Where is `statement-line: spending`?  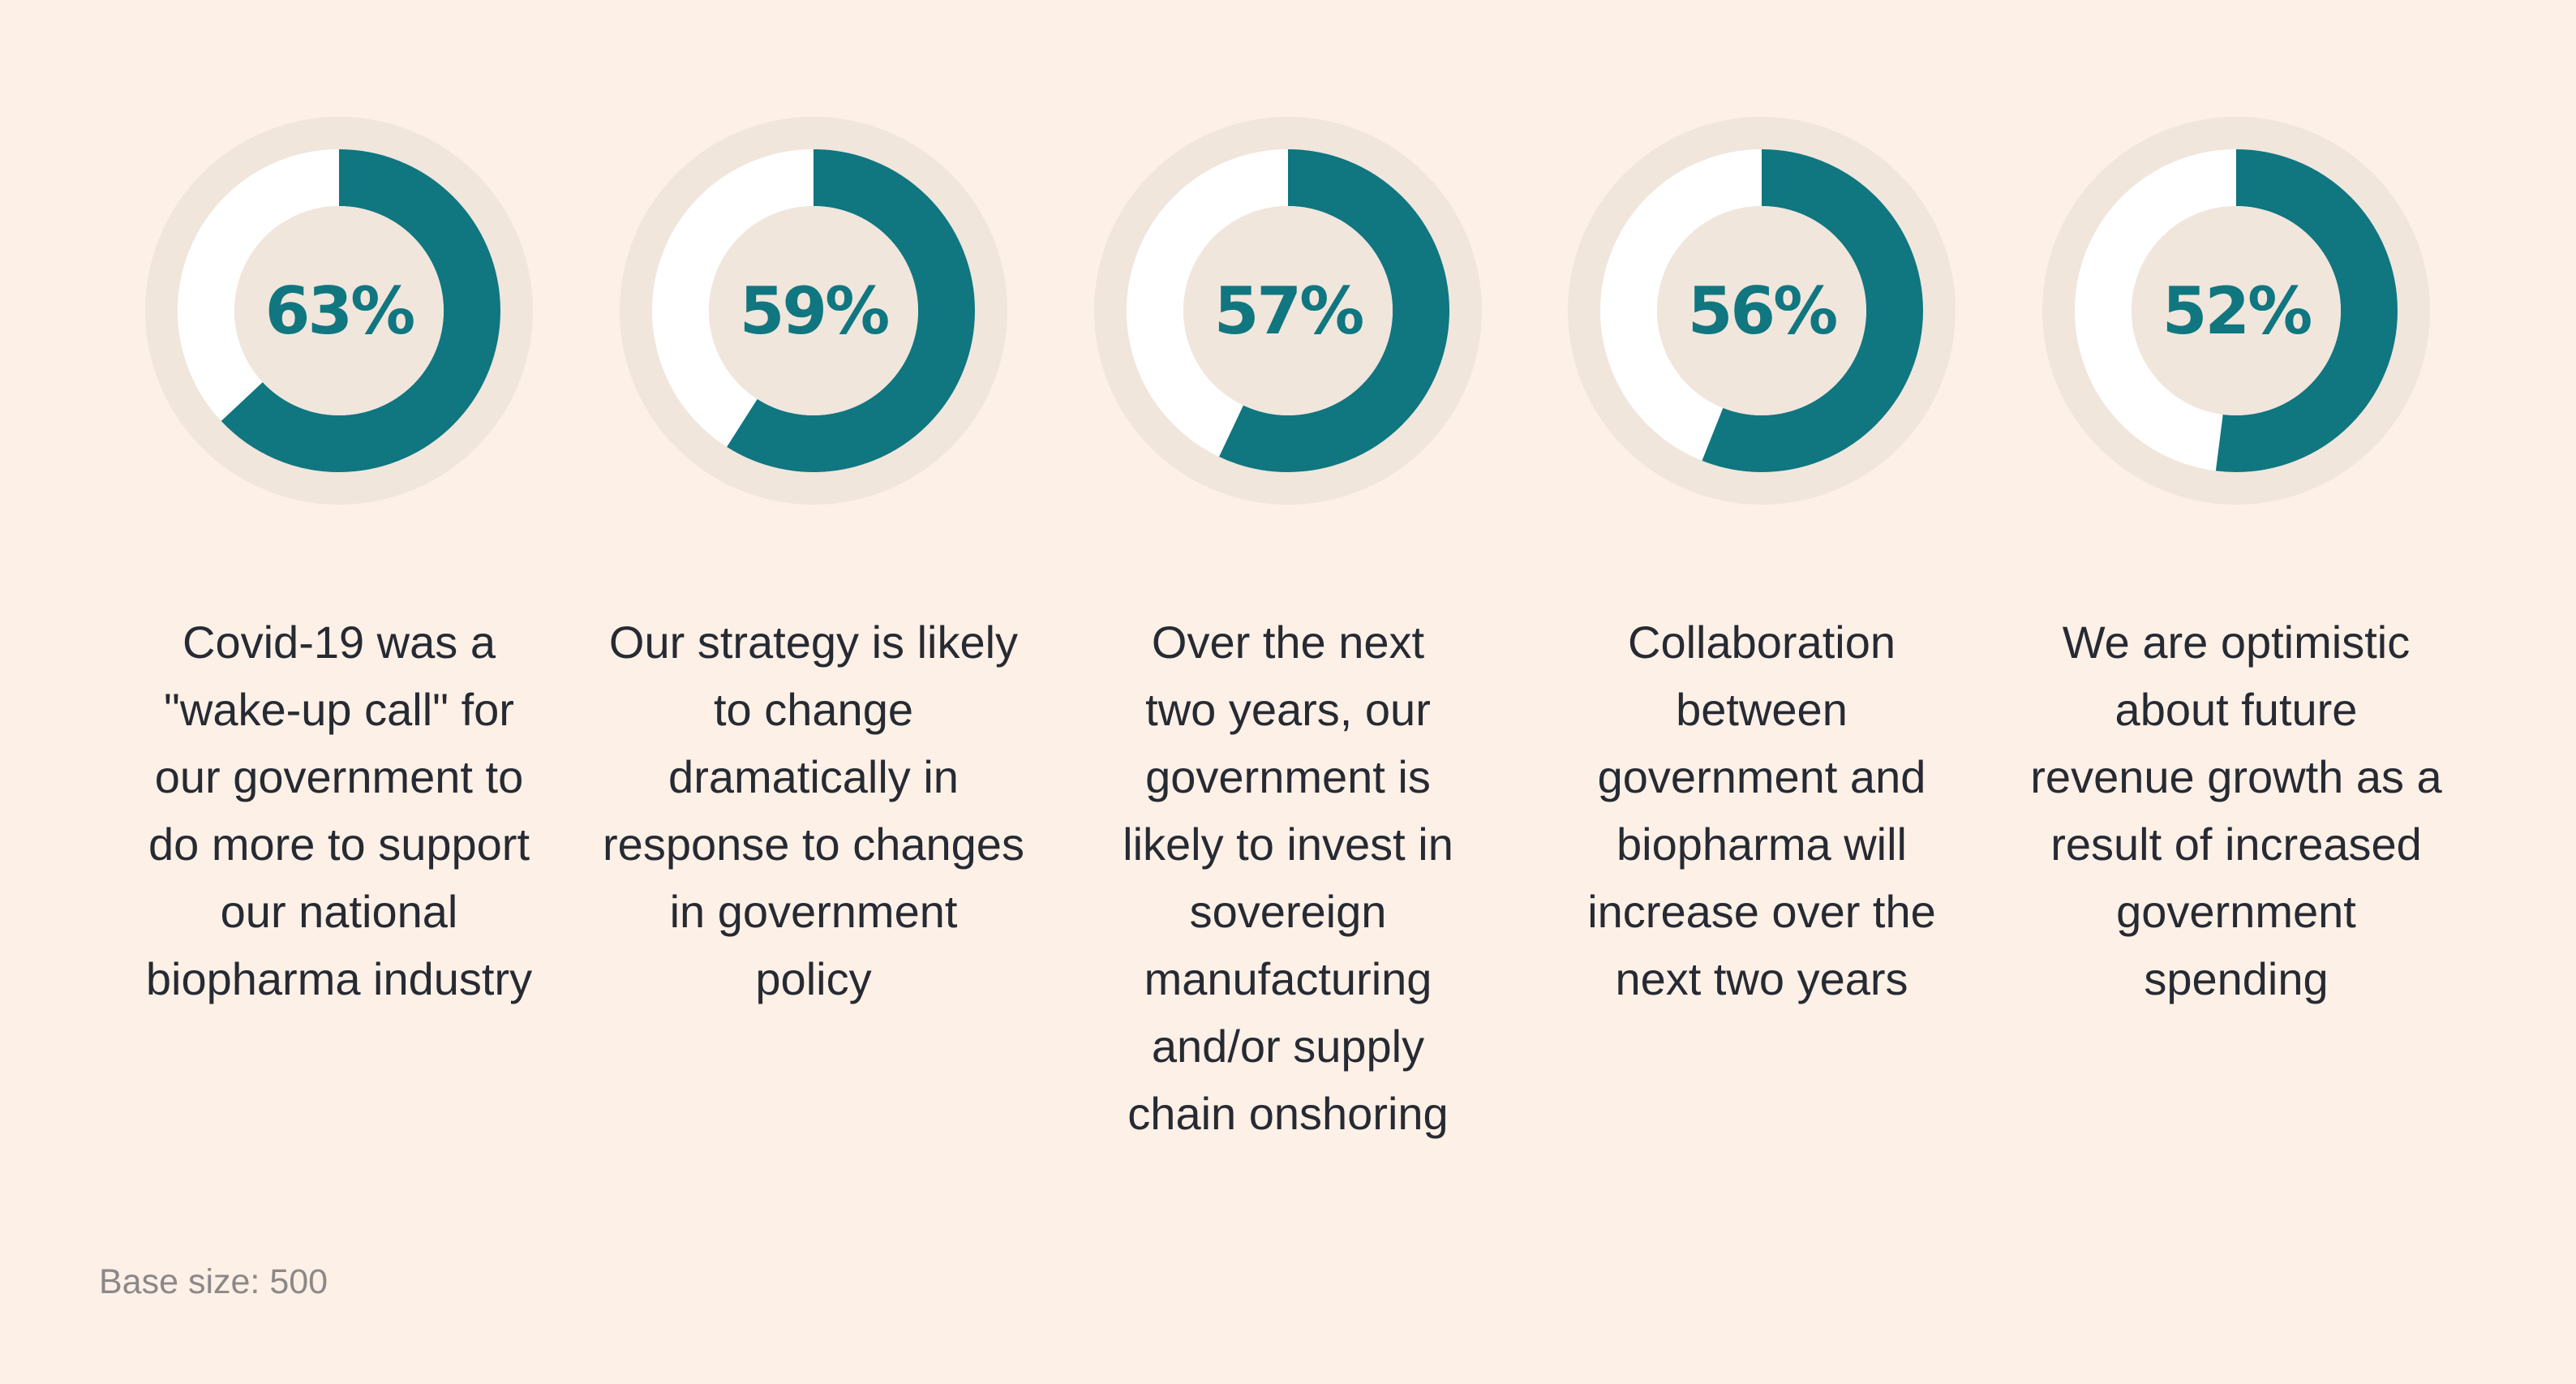 statement-line: spending is located at coordinates (2236, 979).